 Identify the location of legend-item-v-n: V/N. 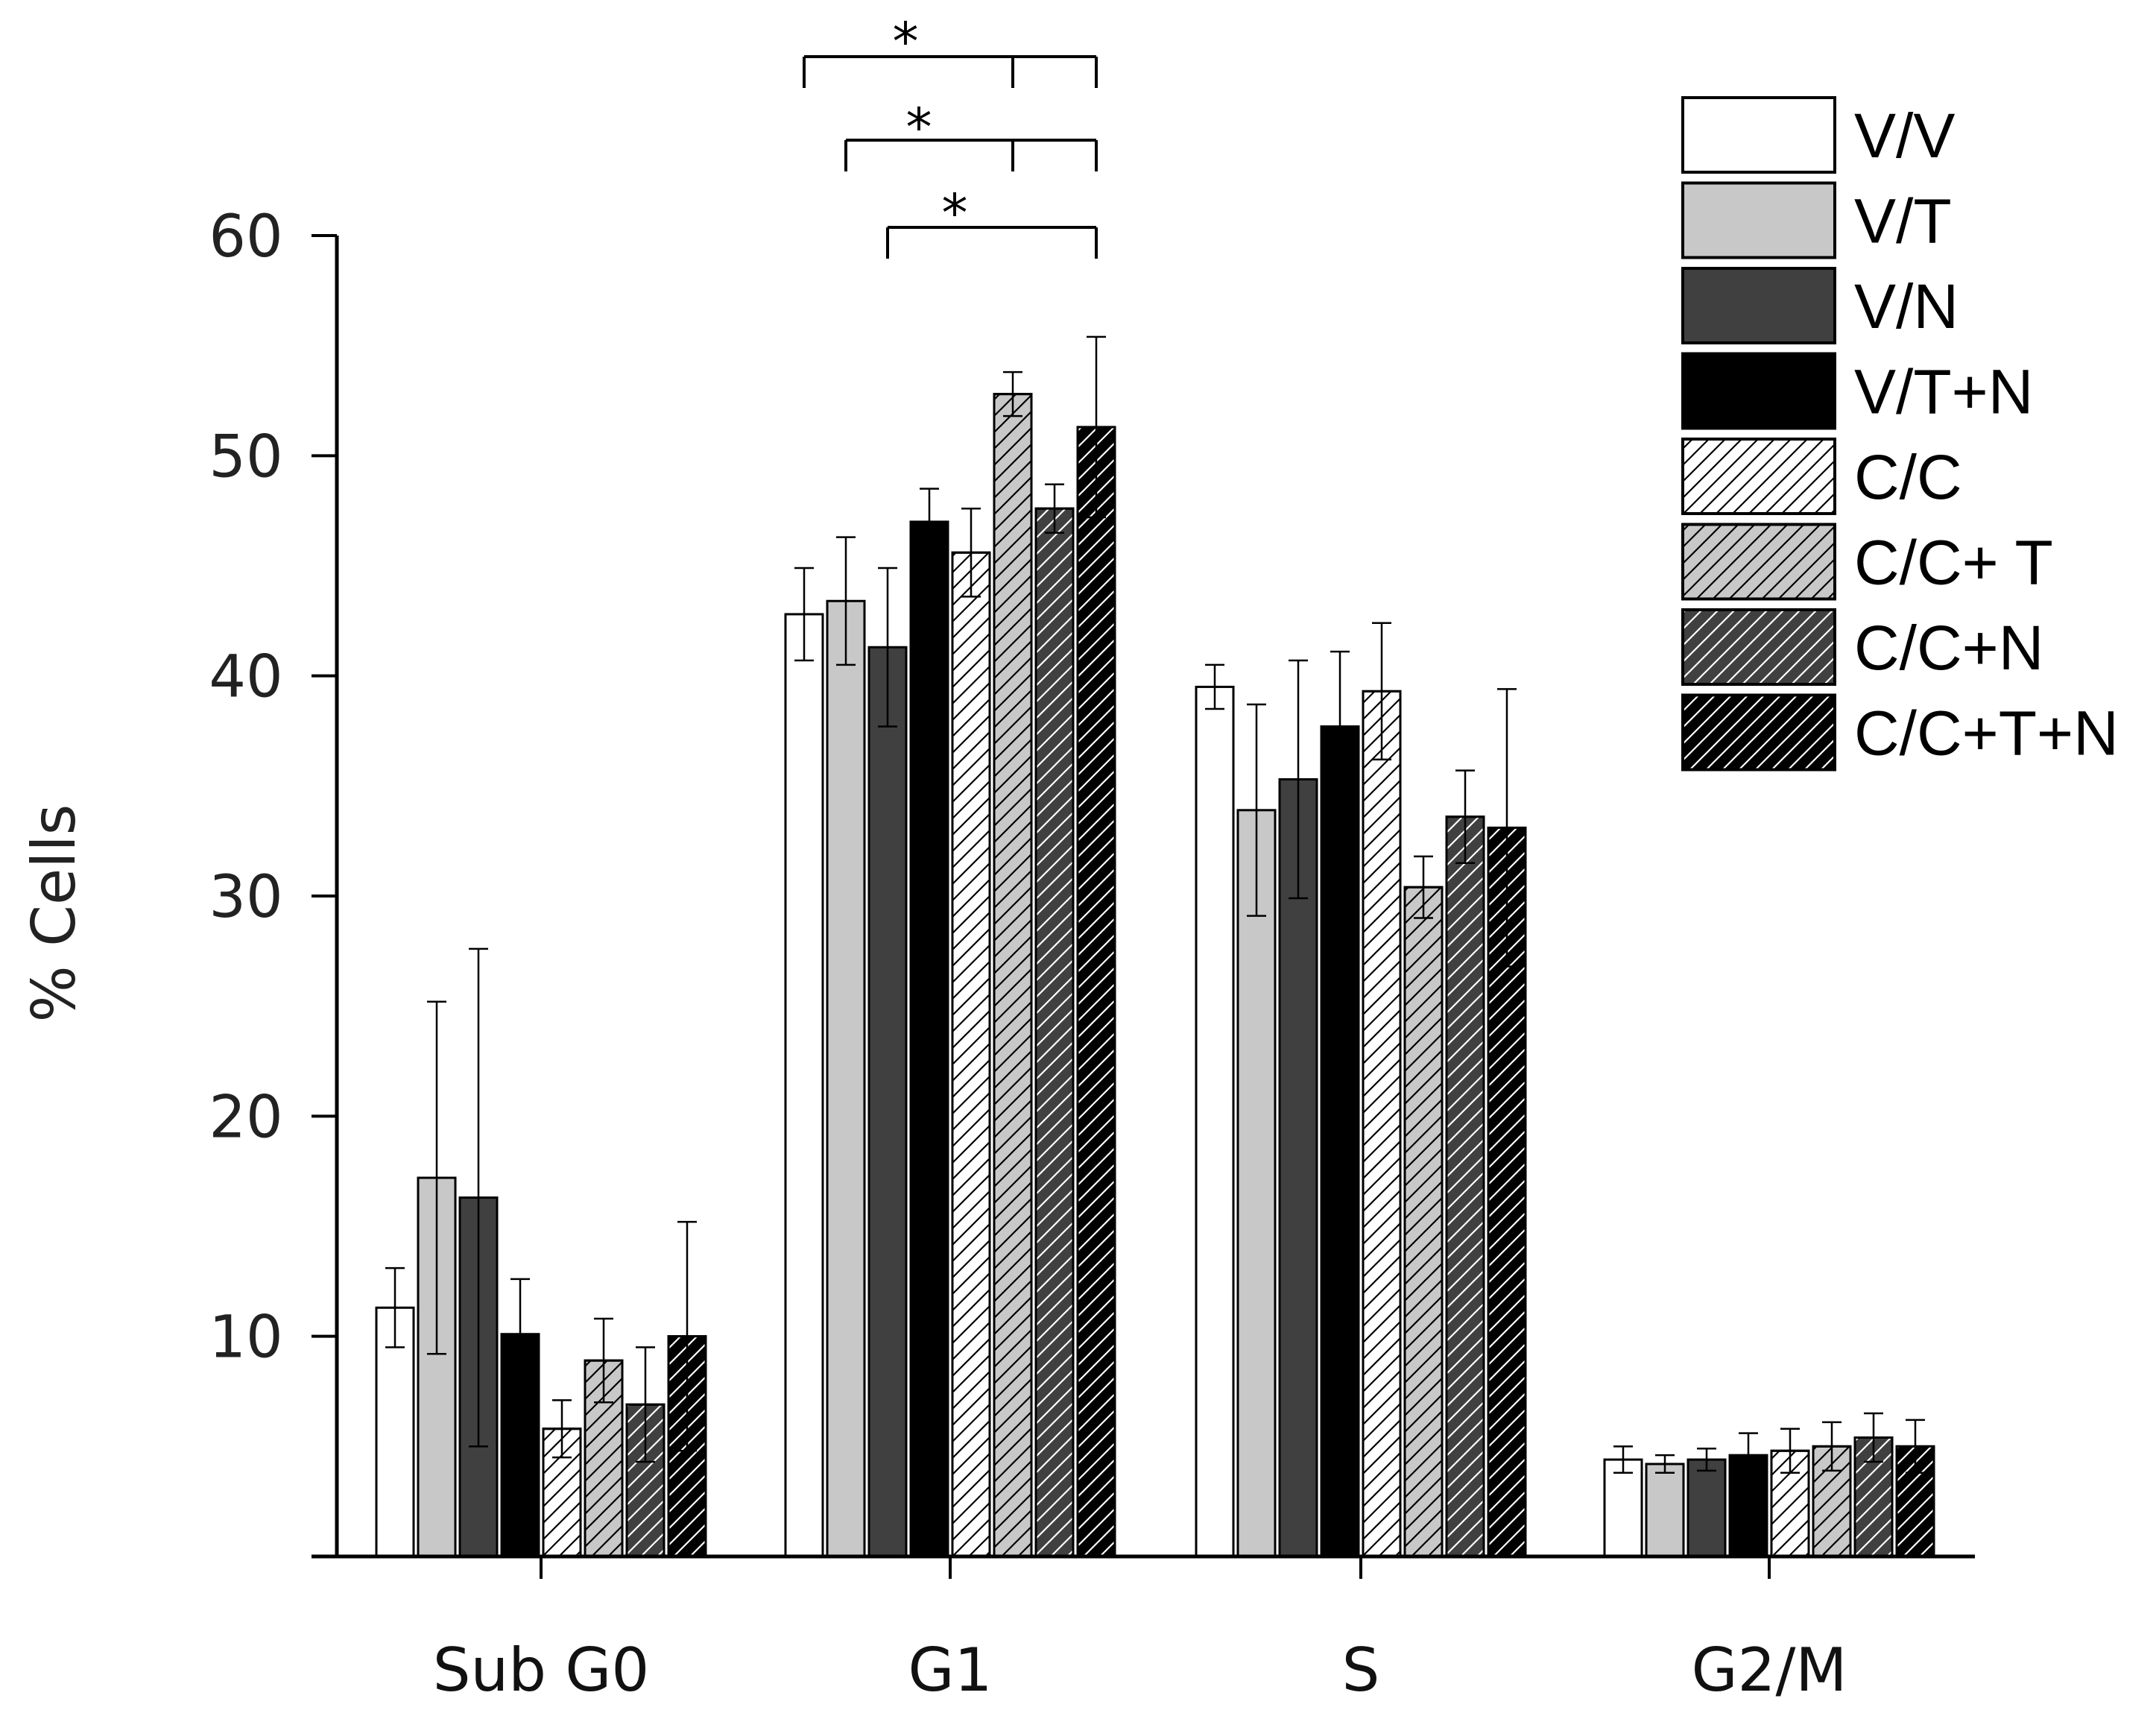
(1820, 305).